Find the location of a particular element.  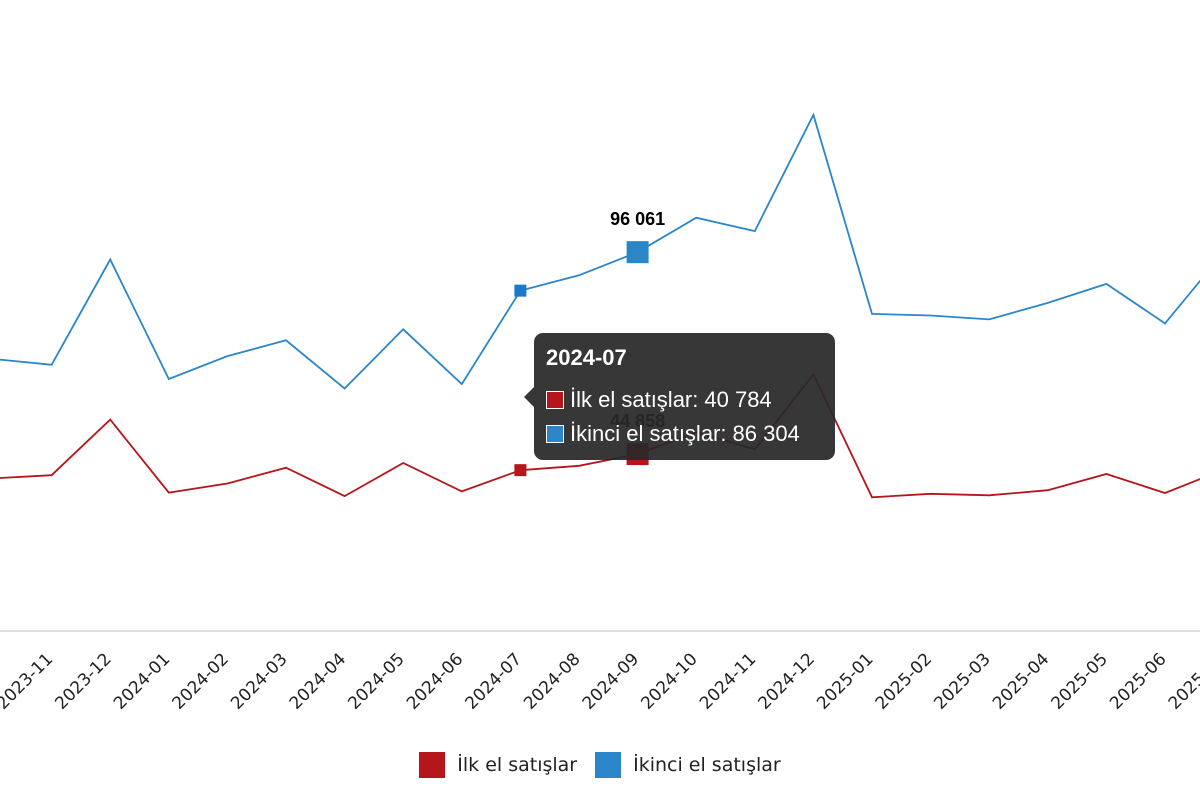

x-tick-label: 2024-11 is located at coordinates (728, 681).